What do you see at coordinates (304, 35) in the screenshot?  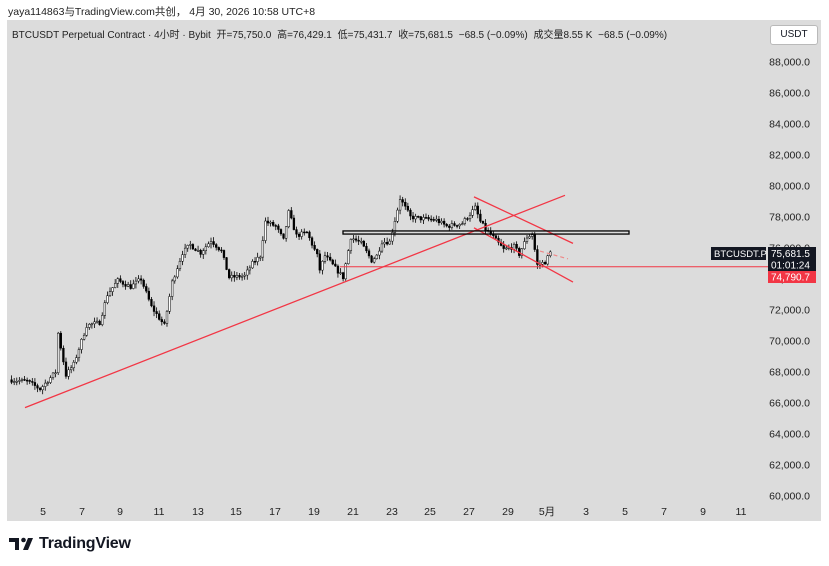 I see `legend-high: 高=76,429.1` at bounding box center [304, 35].